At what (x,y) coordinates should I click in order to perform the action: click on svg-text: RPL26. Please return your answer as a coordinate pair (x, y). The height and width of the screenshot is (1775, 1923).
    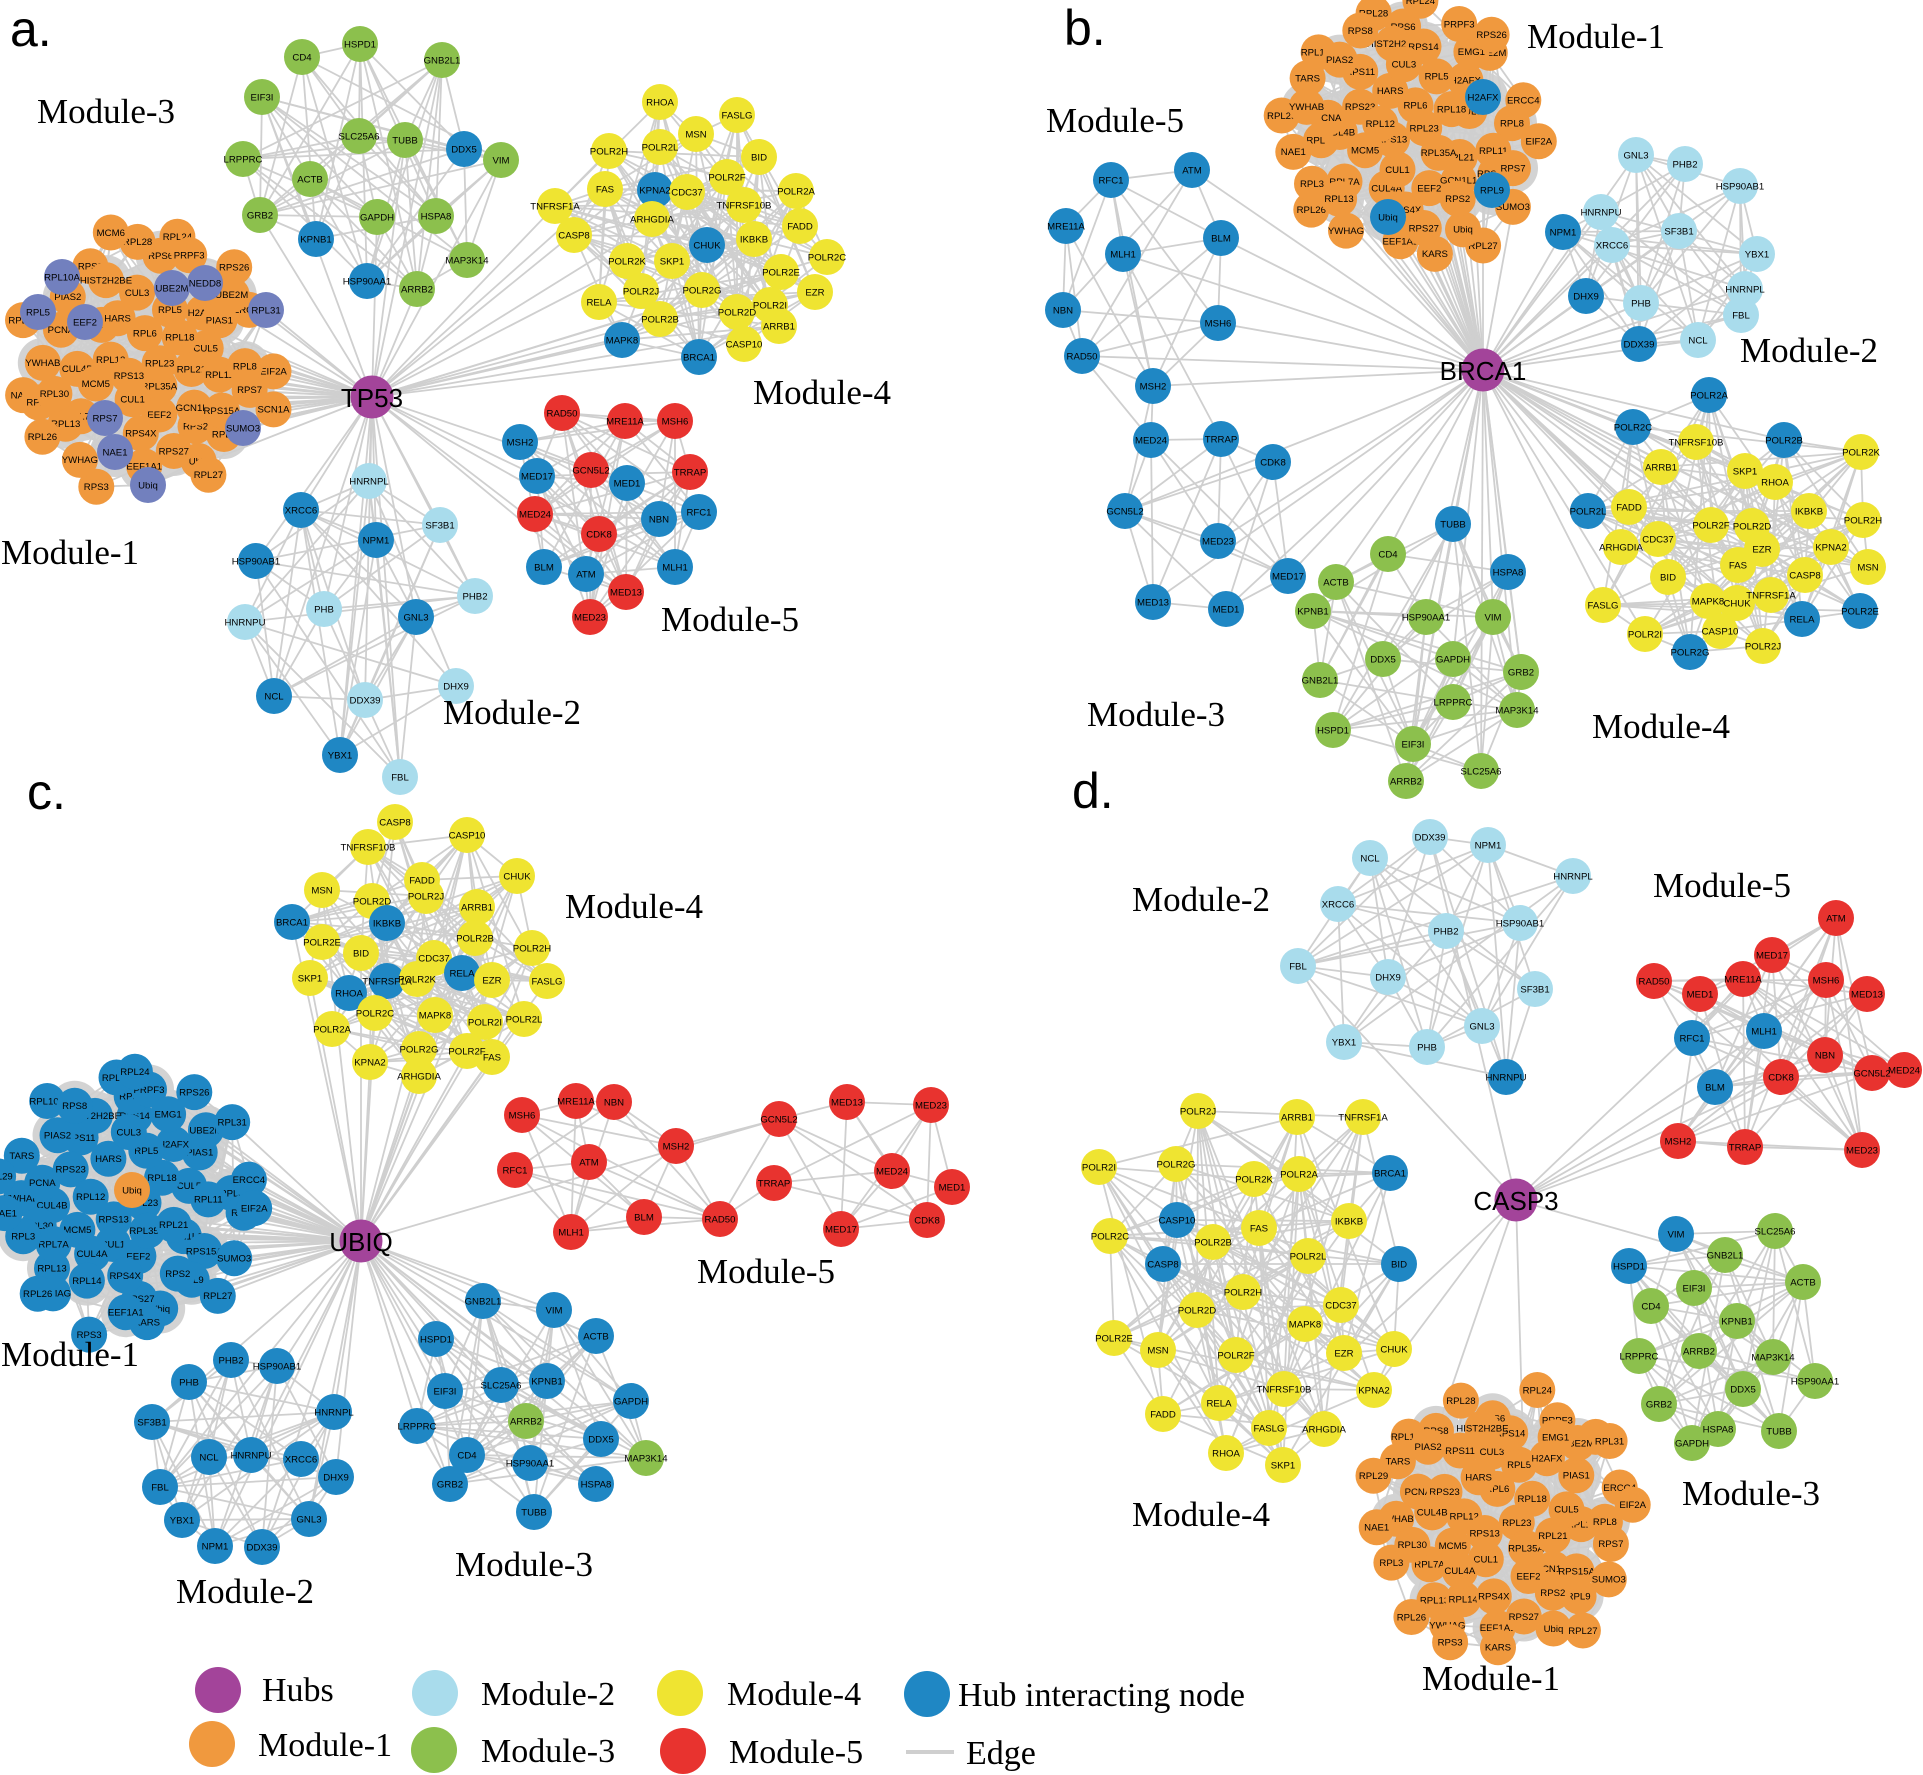
    Looking at the image, I should click on (37, 1294).